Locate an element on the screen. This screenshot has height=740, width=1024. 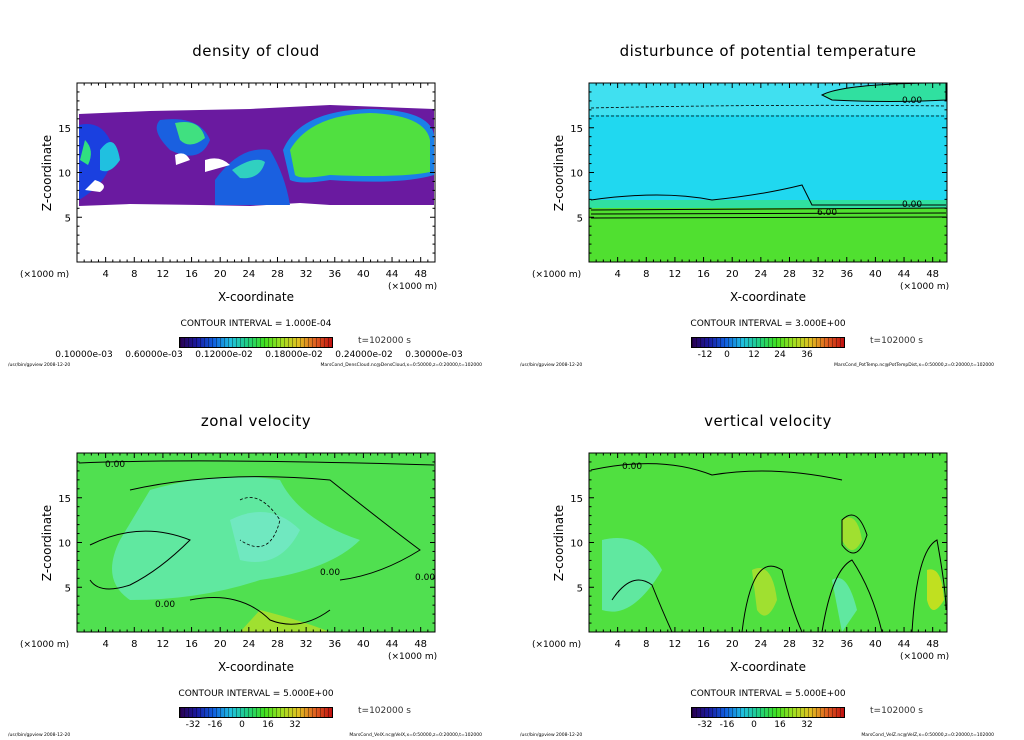
colorbar-tick-label: 0.18000e-02 is located at coordinates (294, 355).